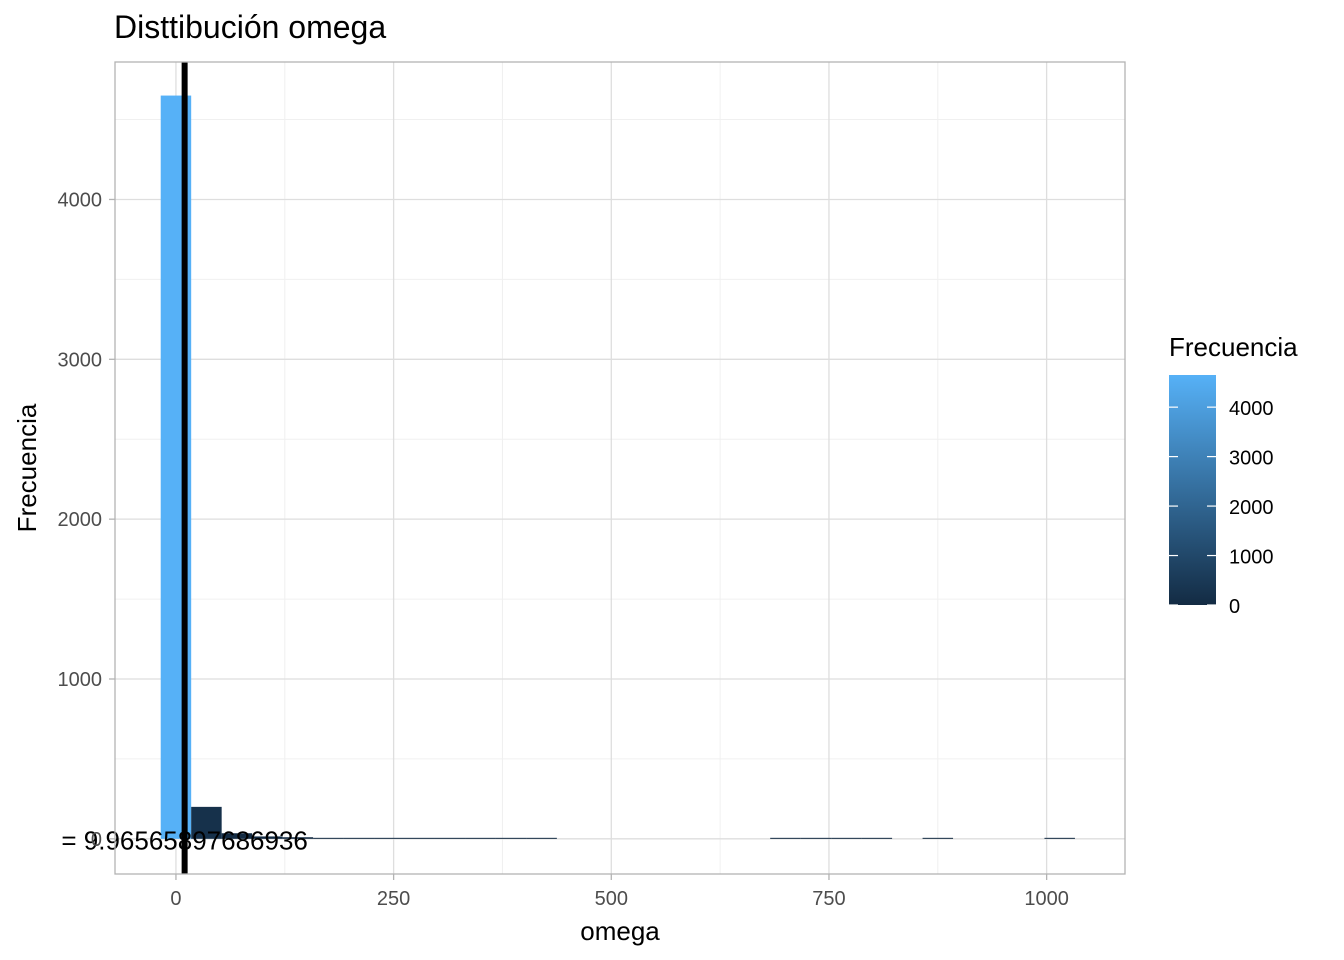  What do you see at coordinates (1251, 409) in the screenshot?
I see `legend-label: 4000` at bounding box center [1251, 409].